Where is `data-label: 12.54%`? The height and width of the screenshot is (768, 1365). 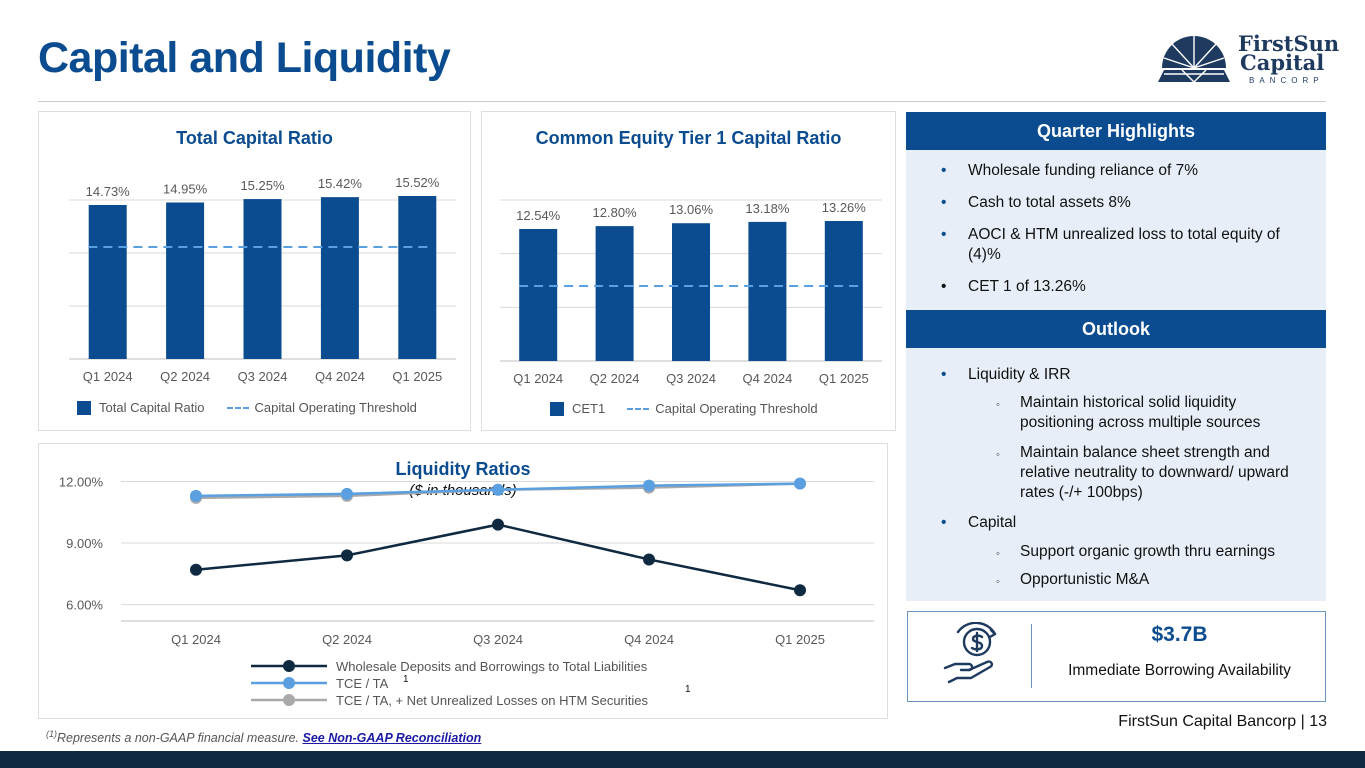
data-label: 12.54% is located at coordinates (538, 215).